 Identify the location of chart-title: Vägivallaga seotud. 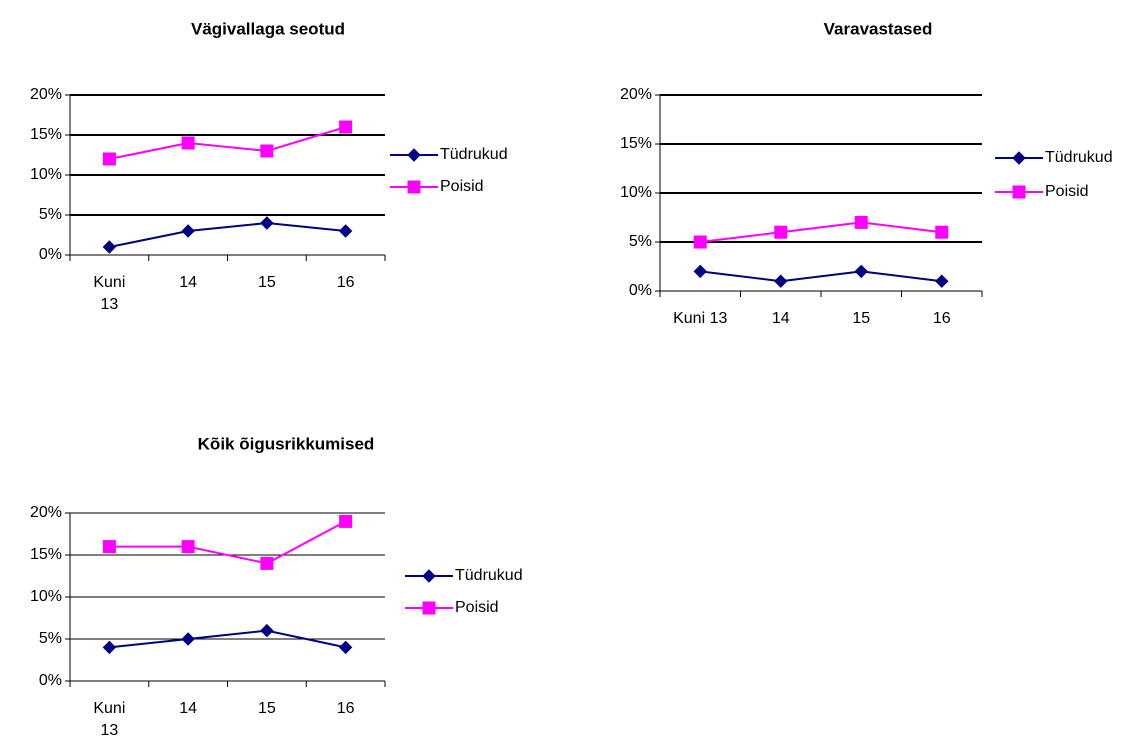
(268, 28).